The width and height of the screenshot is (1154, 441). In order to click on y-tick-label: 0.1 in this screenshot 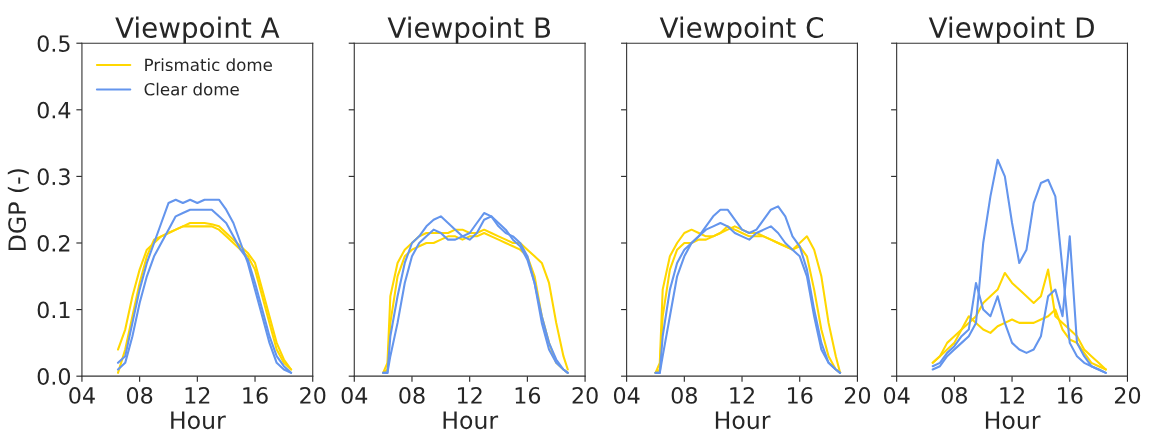, I will do `click(53, 310)`.